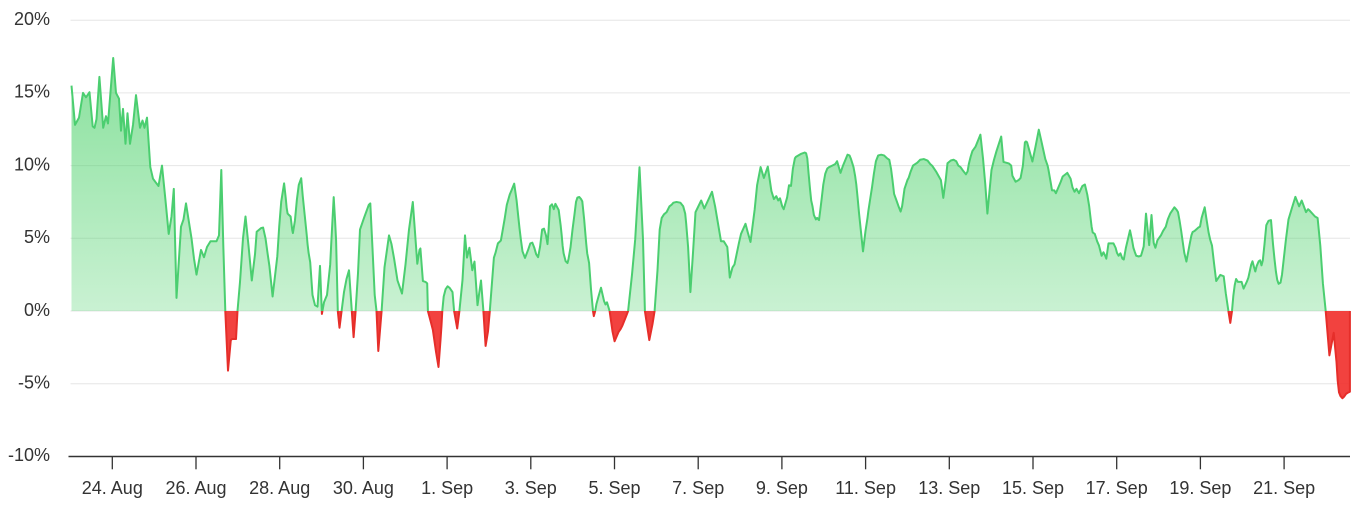 The image size is (1361, 515). What do you see at coordinates (32, 164) in the screenshot?
I see `svg-text: 10%` at bounding box center [32, 164].